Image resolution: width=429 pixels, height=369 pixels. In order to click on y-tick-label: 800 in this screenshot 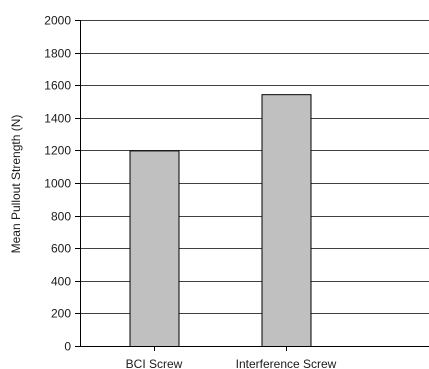, I will do `click(61, 217)`.